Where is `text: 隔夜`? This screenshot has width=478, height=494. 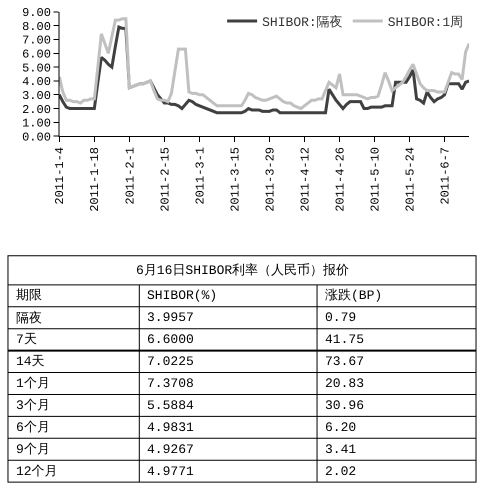
text: 隔夜 is located at coordinates (29, 318).